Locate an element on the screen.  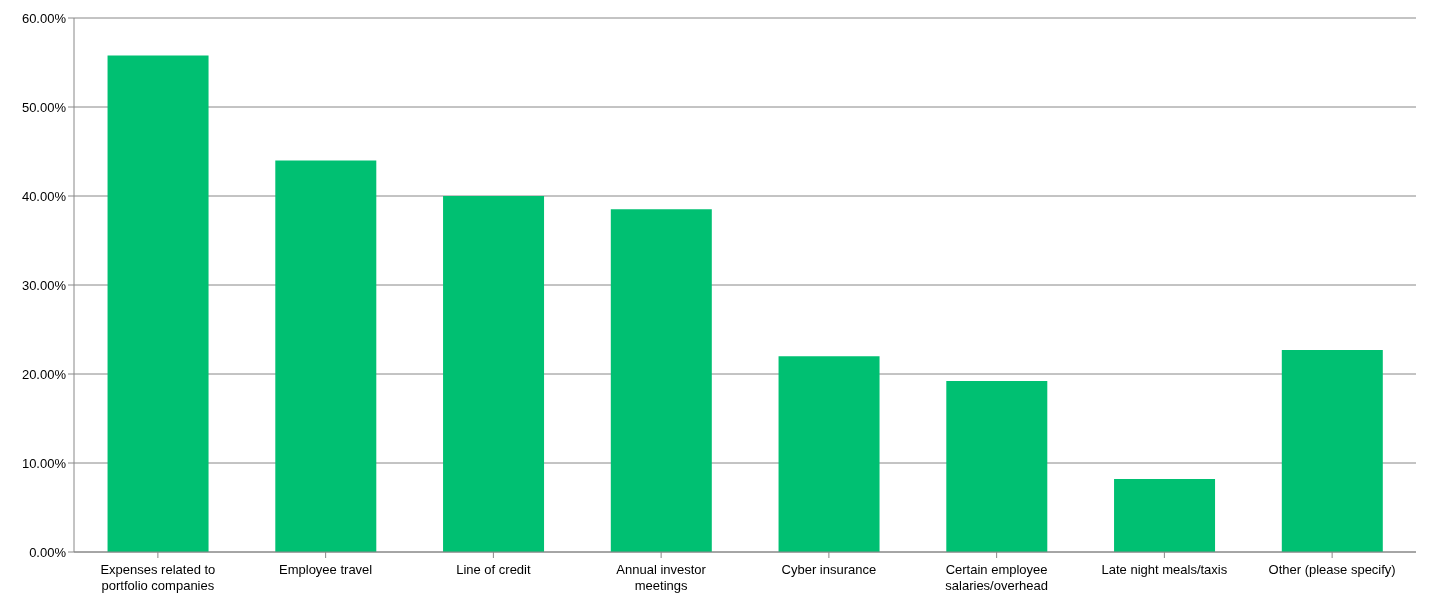
x-tick-label: Annual investor meetings is located at coordinates (661, 577).